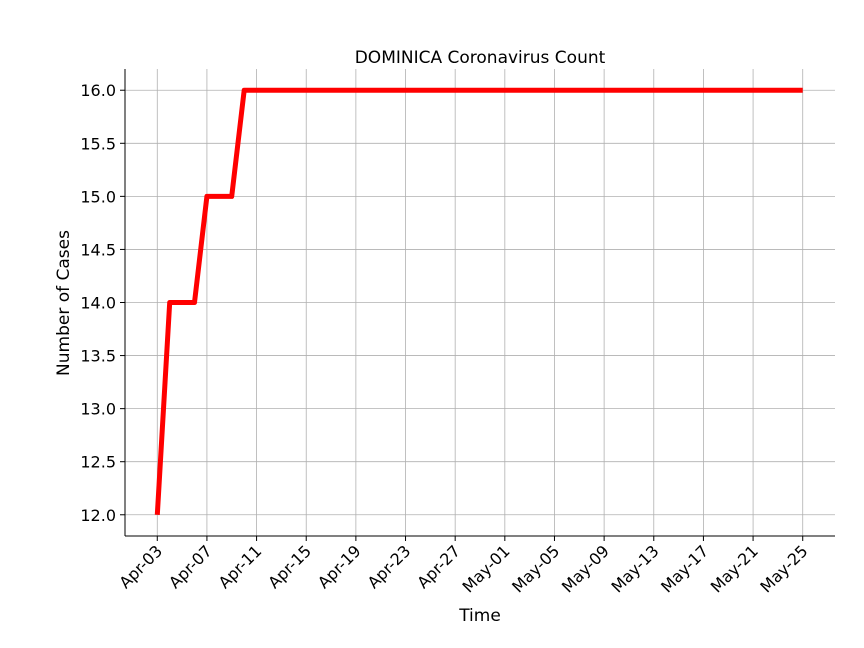  What do you see at coordinates (98, 90) in the screenshot?
I see `y-tick-label: 16.0` at bounding box center [98, 90].